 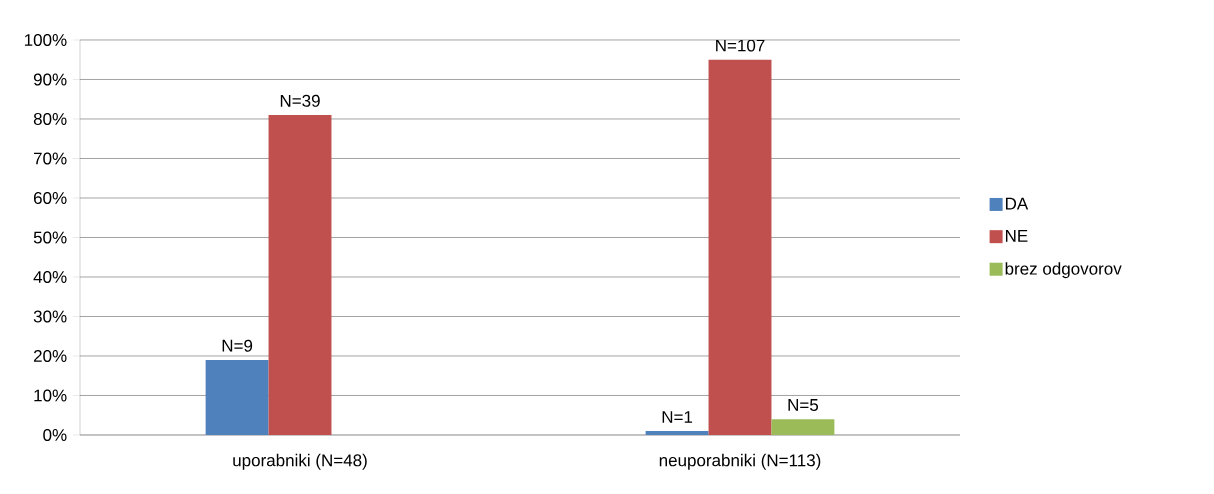 I want to click on y-tick-label: 60%, so click(x=50, y=198).